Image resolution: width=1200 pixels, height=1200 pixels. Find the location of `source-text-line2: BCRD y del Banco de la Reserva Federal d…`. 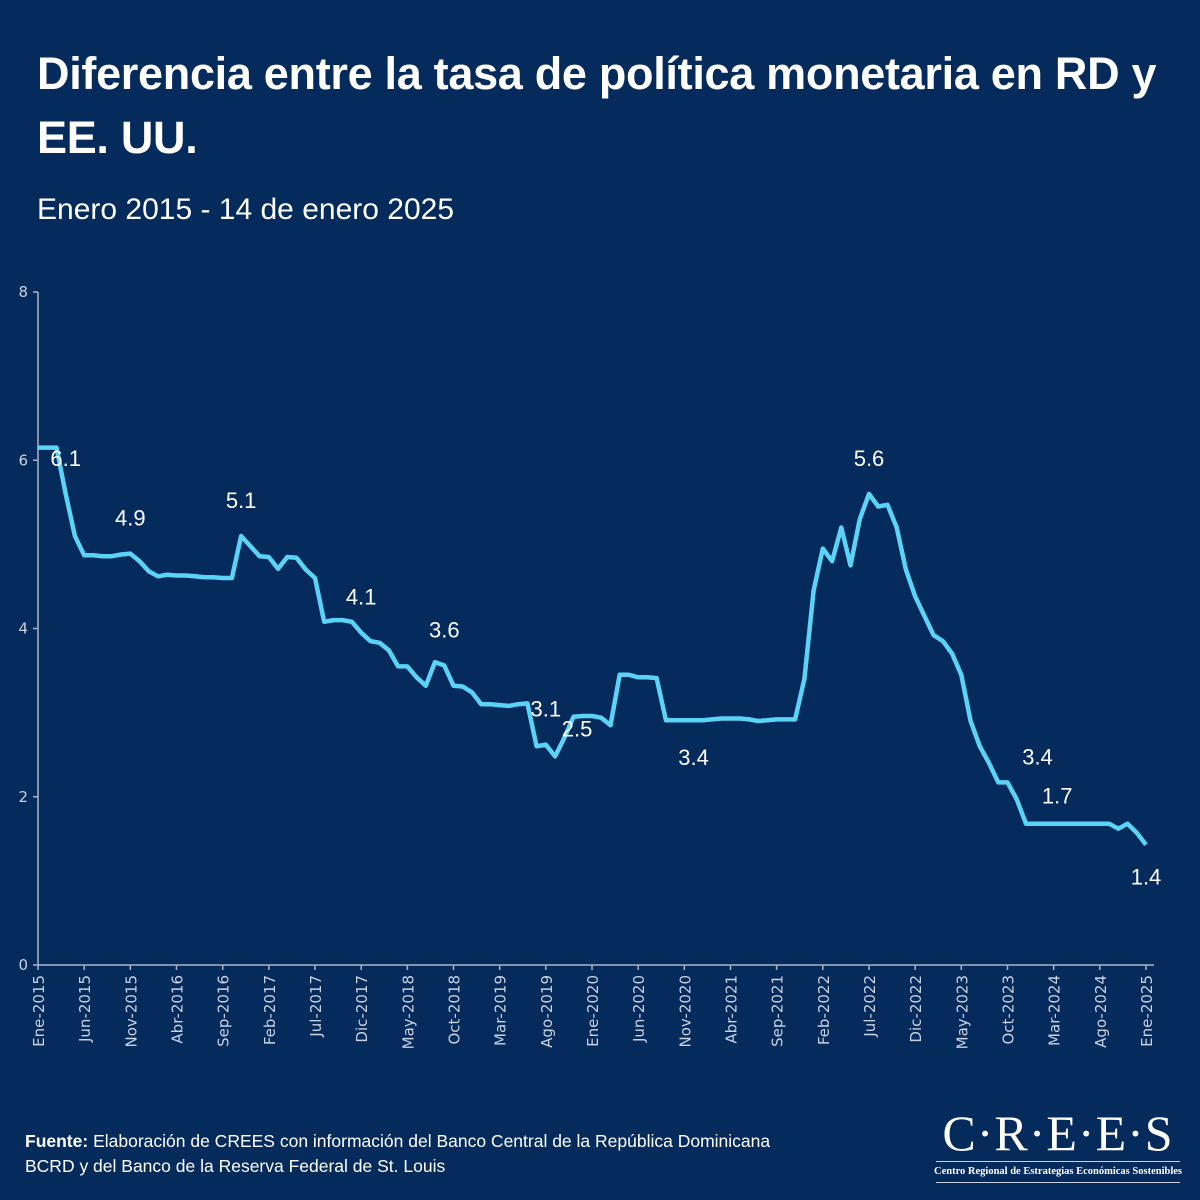

source-text-line2: BCRD y del Banco de la Reserva Federal d… is located at coordinates (235, 1166).